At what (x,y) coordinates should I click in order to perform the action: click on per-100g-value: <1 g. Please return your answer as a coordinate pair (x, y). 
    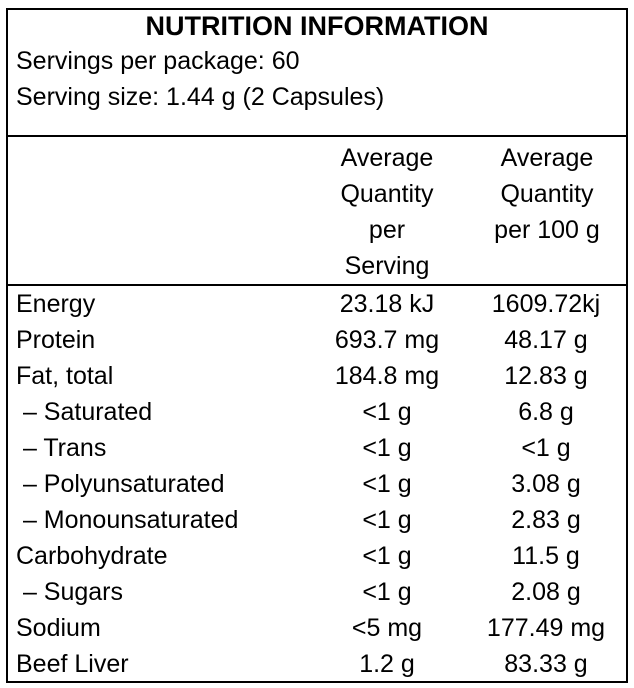
    Looking at the image, I should click on (546, 448).